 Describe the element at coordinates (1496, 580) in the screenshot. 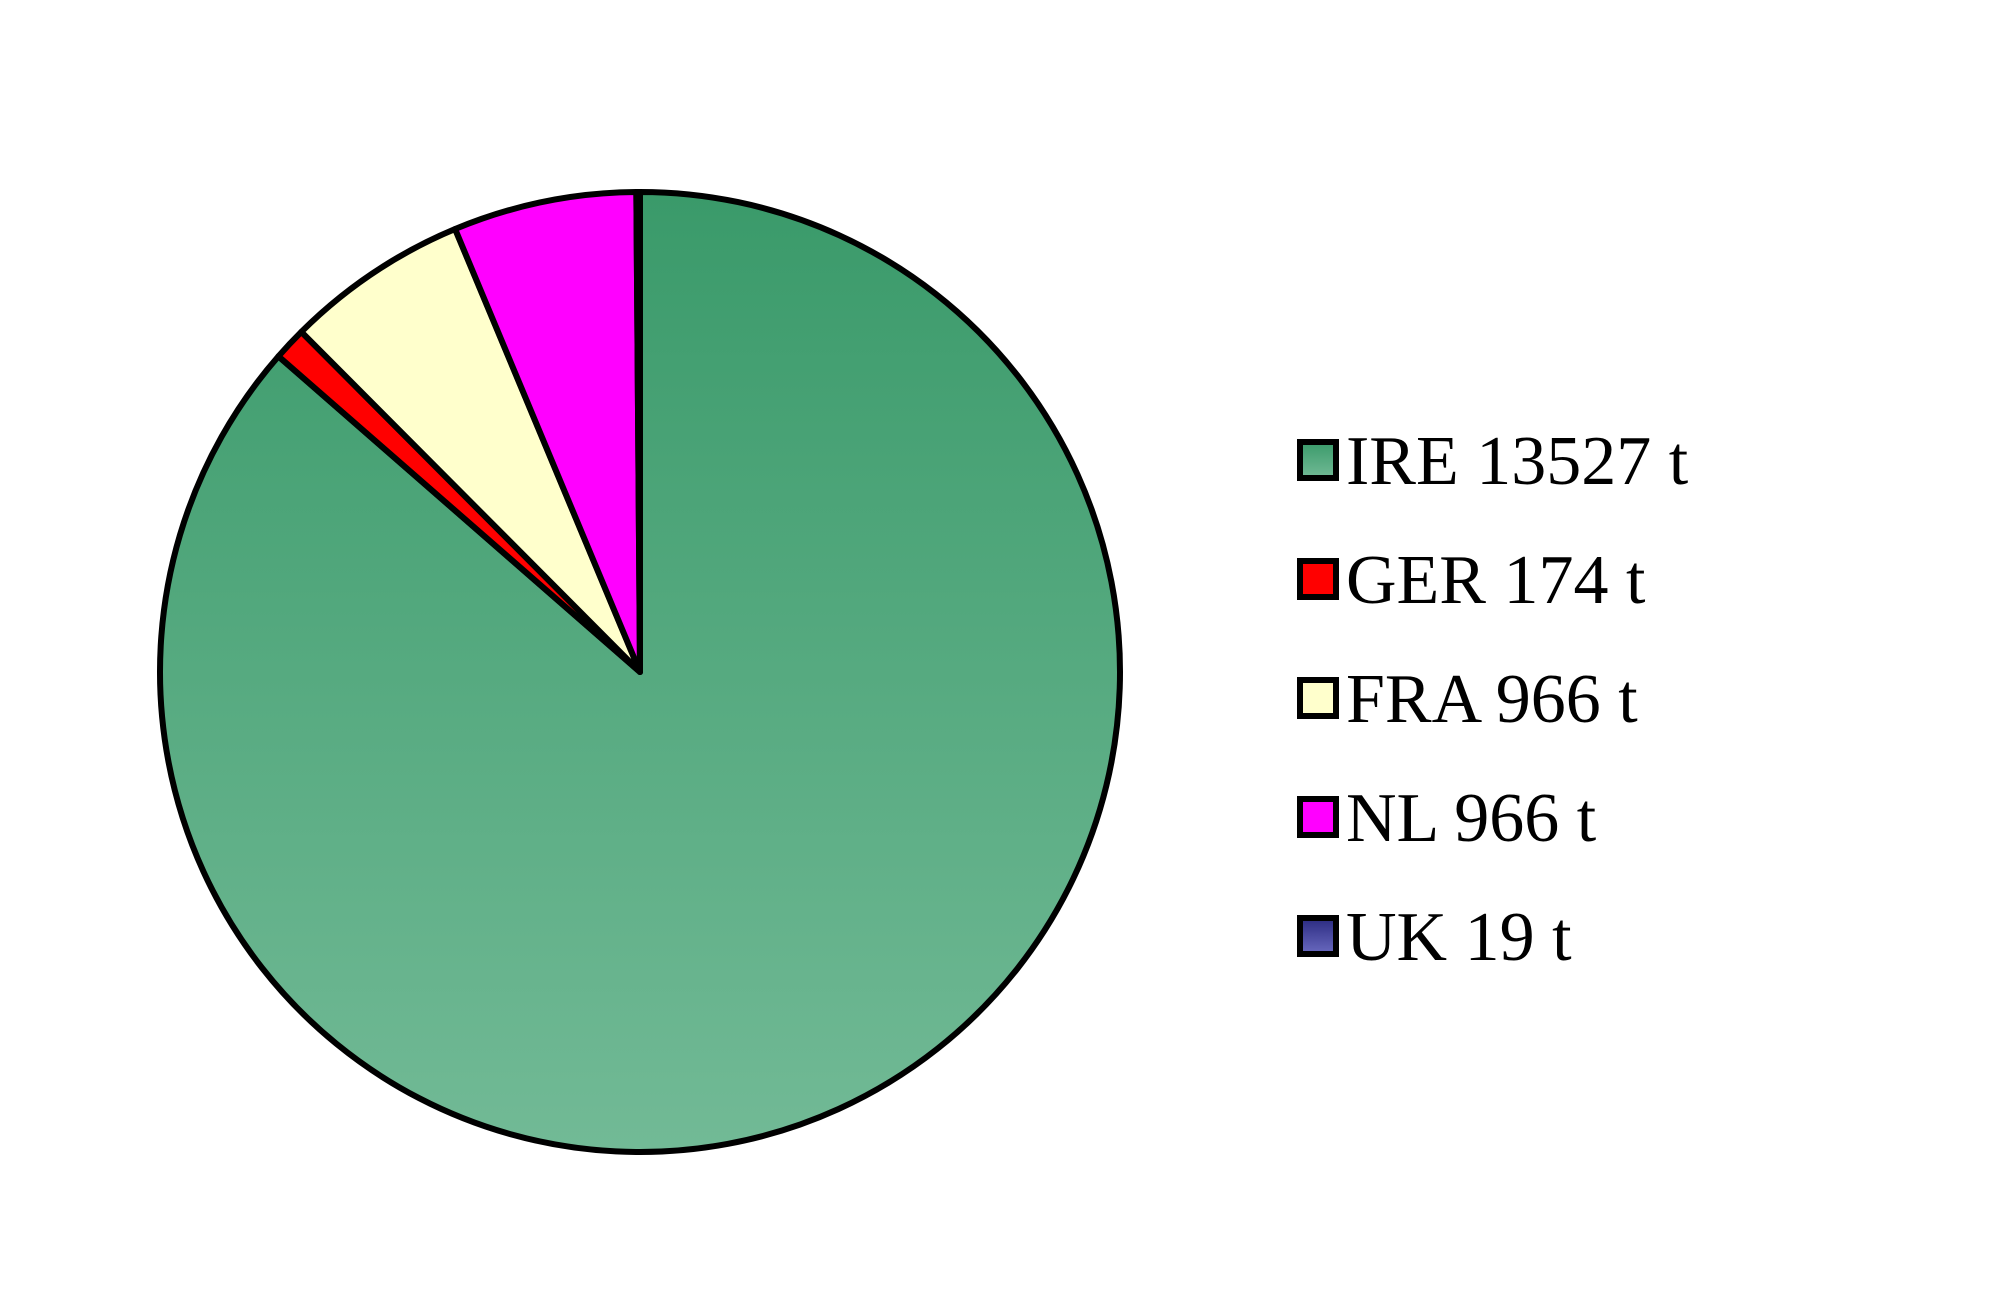

I see `legend-label-ger: GER 174 t` at that location.